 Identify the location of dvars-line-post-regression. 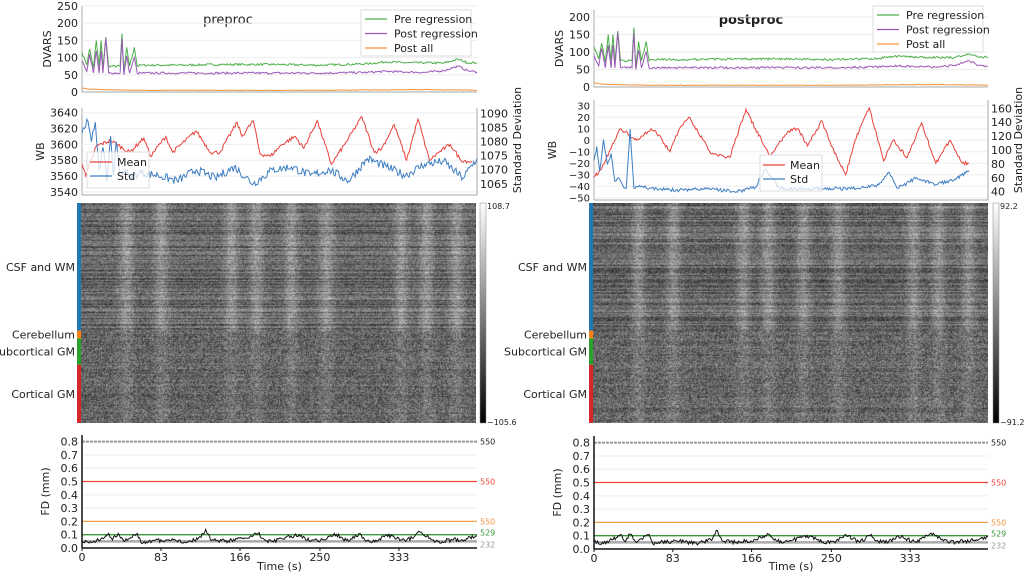
(791, 51).